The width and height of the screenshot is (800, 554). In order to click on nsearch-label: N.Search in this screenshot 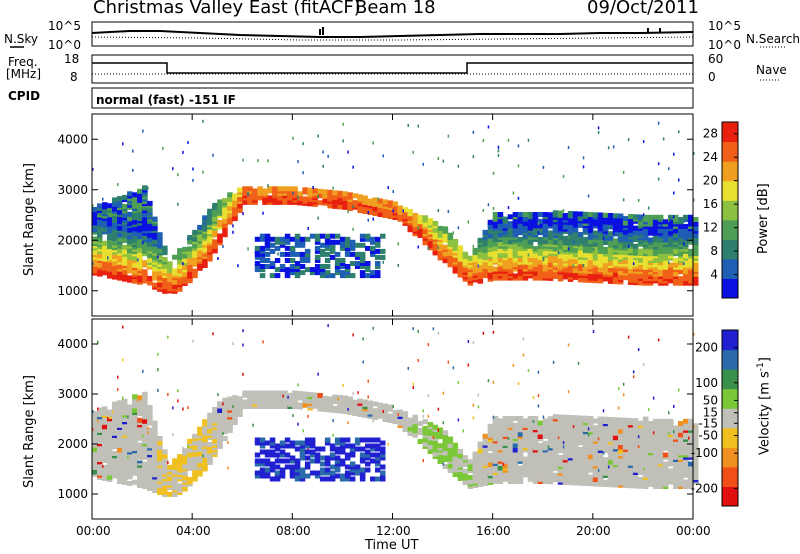, I will do `click(773, 39)`.